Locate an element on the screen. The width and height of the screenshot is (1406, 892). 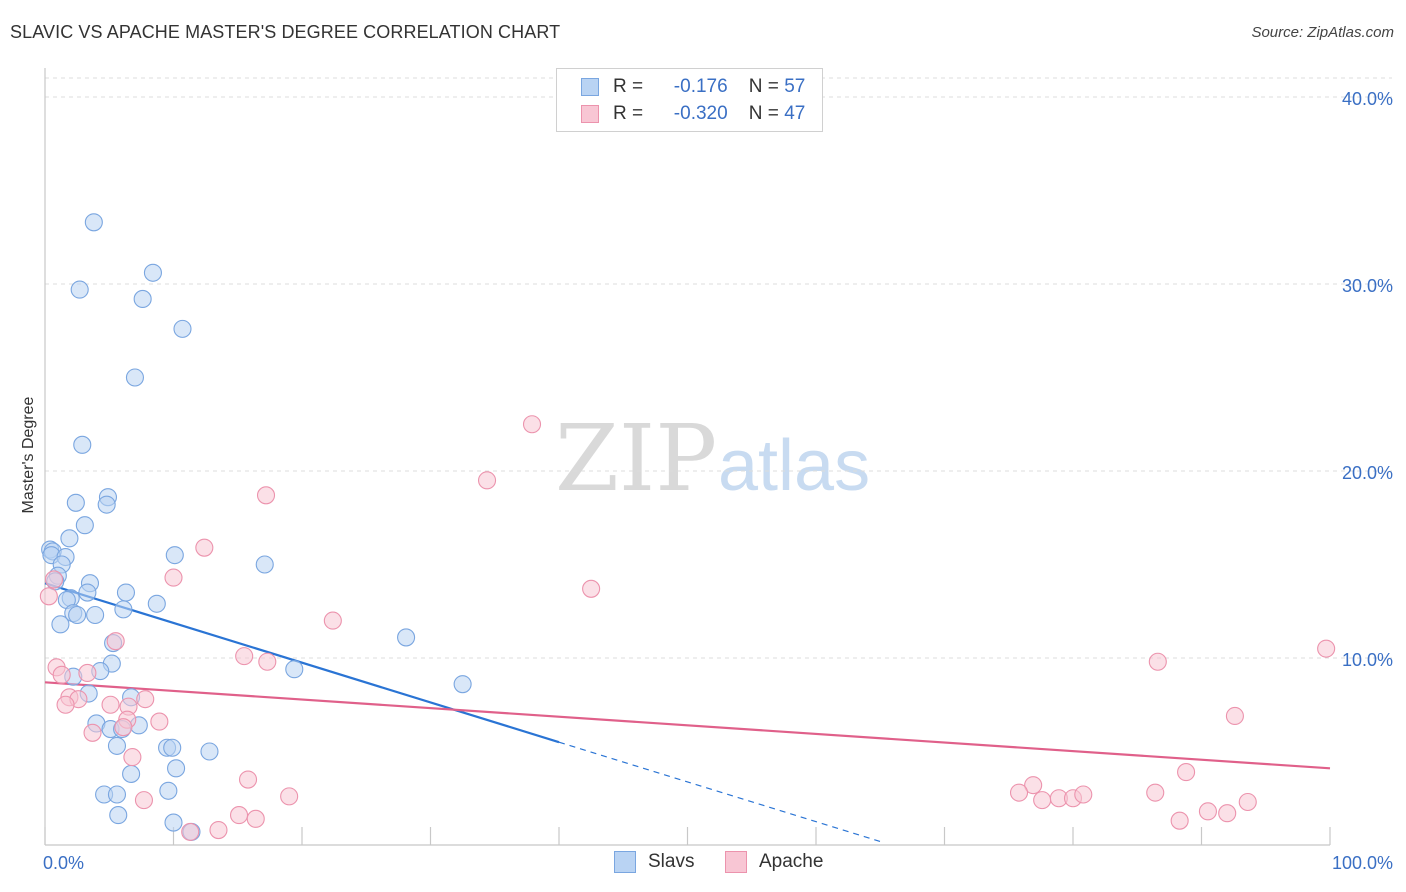
y-axis-label: Master's Degree is located at coordinates (28, 454).